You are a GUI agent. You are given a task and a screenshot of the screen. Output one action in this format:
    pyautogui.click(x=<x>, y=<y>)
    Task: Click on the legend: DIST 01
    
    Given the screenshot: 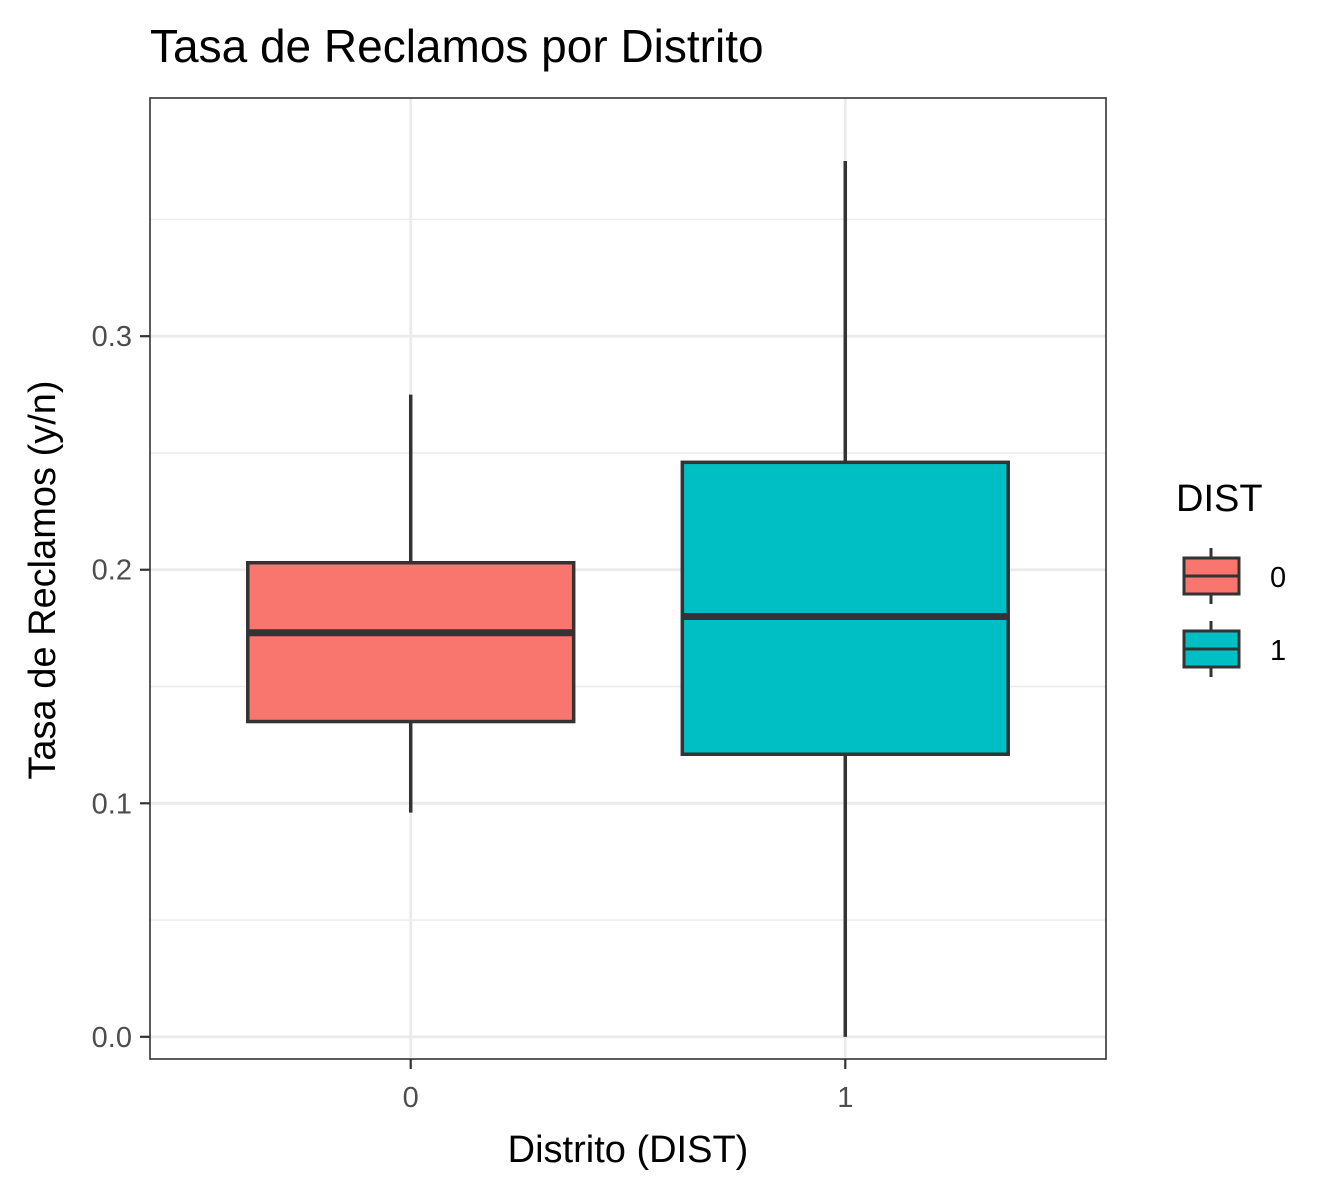 What is the action you would take?
    pyautogui.click(x=1231, y=577)
    